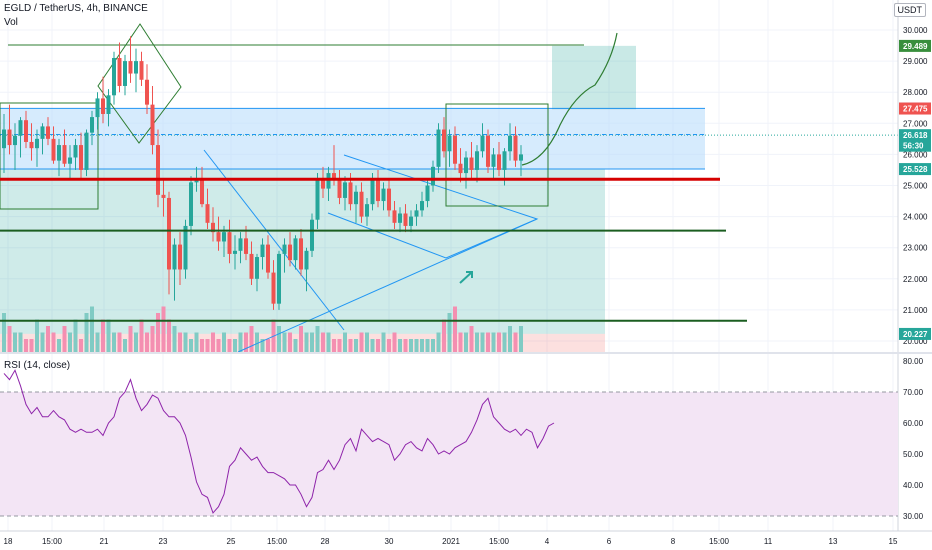 The image size is (932, 550). Describe the element at coordinates (913, 423) in the screenshot. I see `rsi-tick-label: 60.00` at that location.